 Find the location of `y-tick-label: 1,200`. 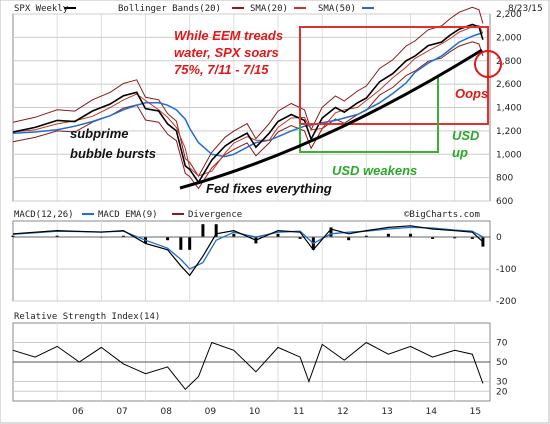

y-tick-label: 1,200 is located at coordinates (509, 132).